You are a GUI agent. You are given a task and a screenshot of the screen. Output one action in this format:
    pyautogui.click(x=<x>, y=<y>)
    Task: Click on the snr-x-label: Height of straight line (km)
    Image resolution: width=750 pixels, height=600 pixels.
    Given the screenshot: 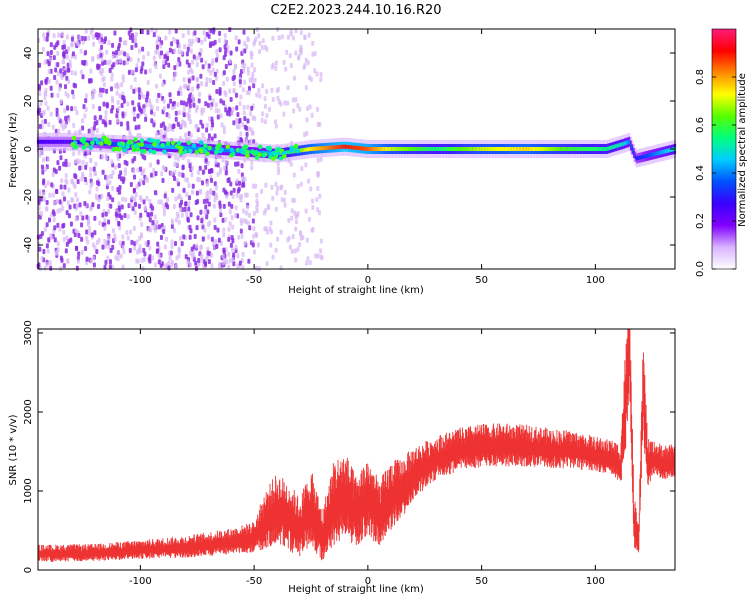 What is the action you would take?
    pyautogui.click(x=356, y=589)
    